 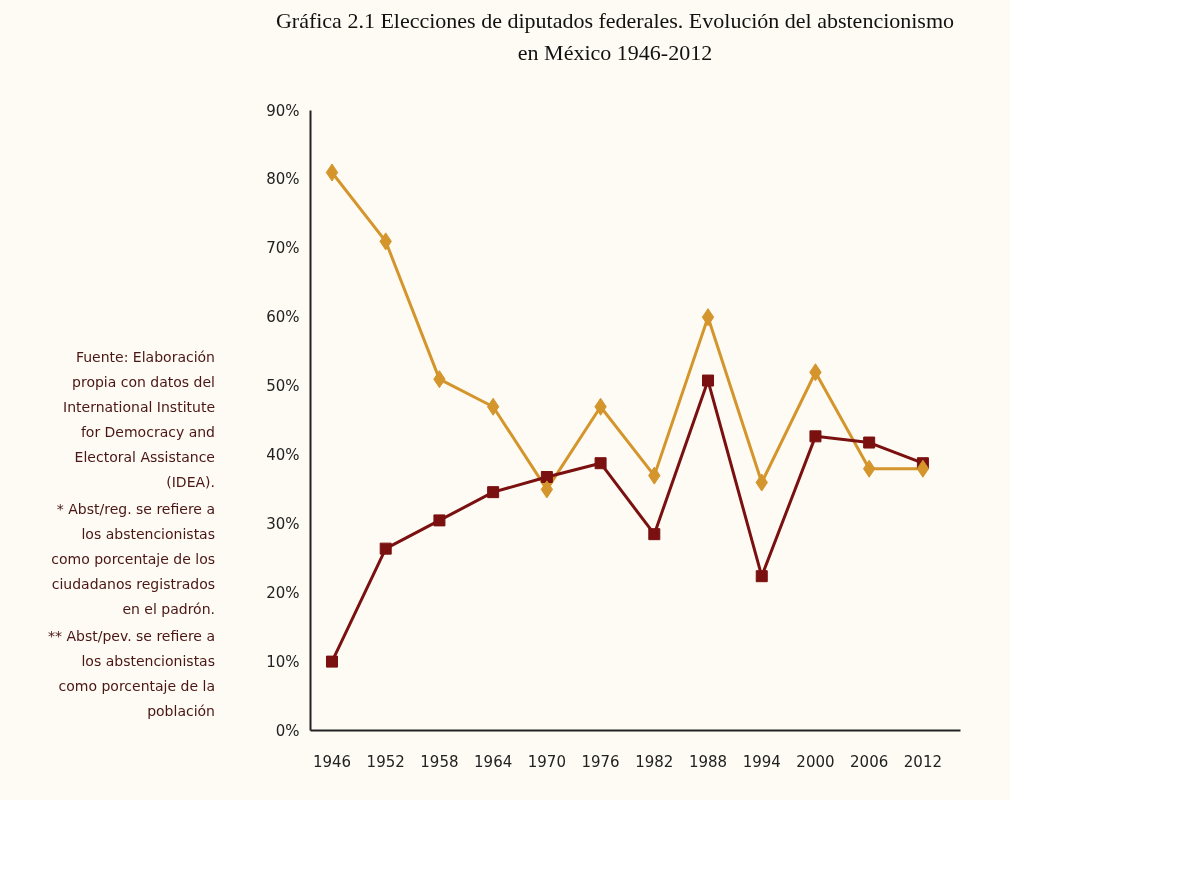 What do you see at coordinates (922, 761) in the screenshot?
I see `x-tick-label: 2012` at bounding box center [922, 761].